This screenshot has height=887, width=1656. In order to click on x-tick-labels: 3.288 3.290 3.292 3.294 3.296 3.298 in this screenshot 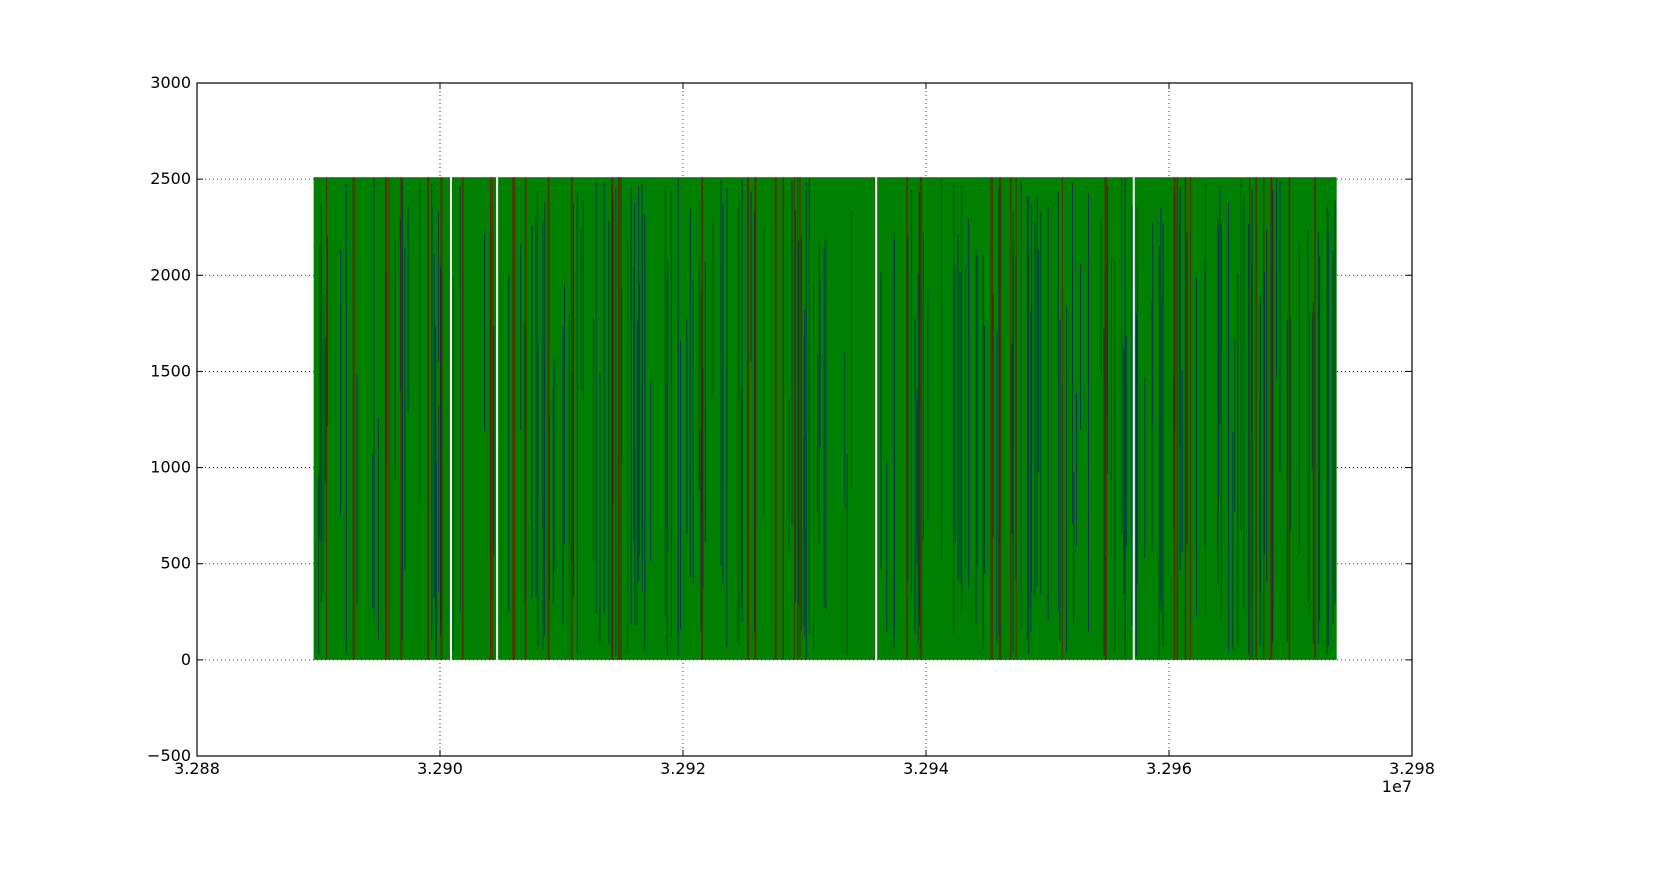, I will do `click(804, 768)`.